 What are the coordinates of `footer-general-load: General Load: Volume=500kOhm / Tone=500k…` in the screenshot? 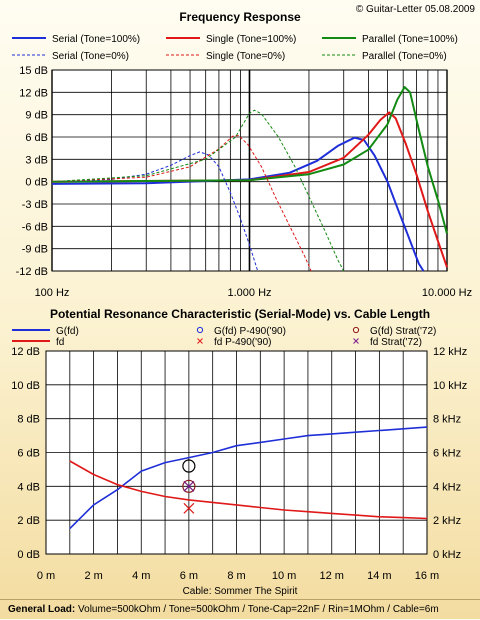 It's located at (240, 609).